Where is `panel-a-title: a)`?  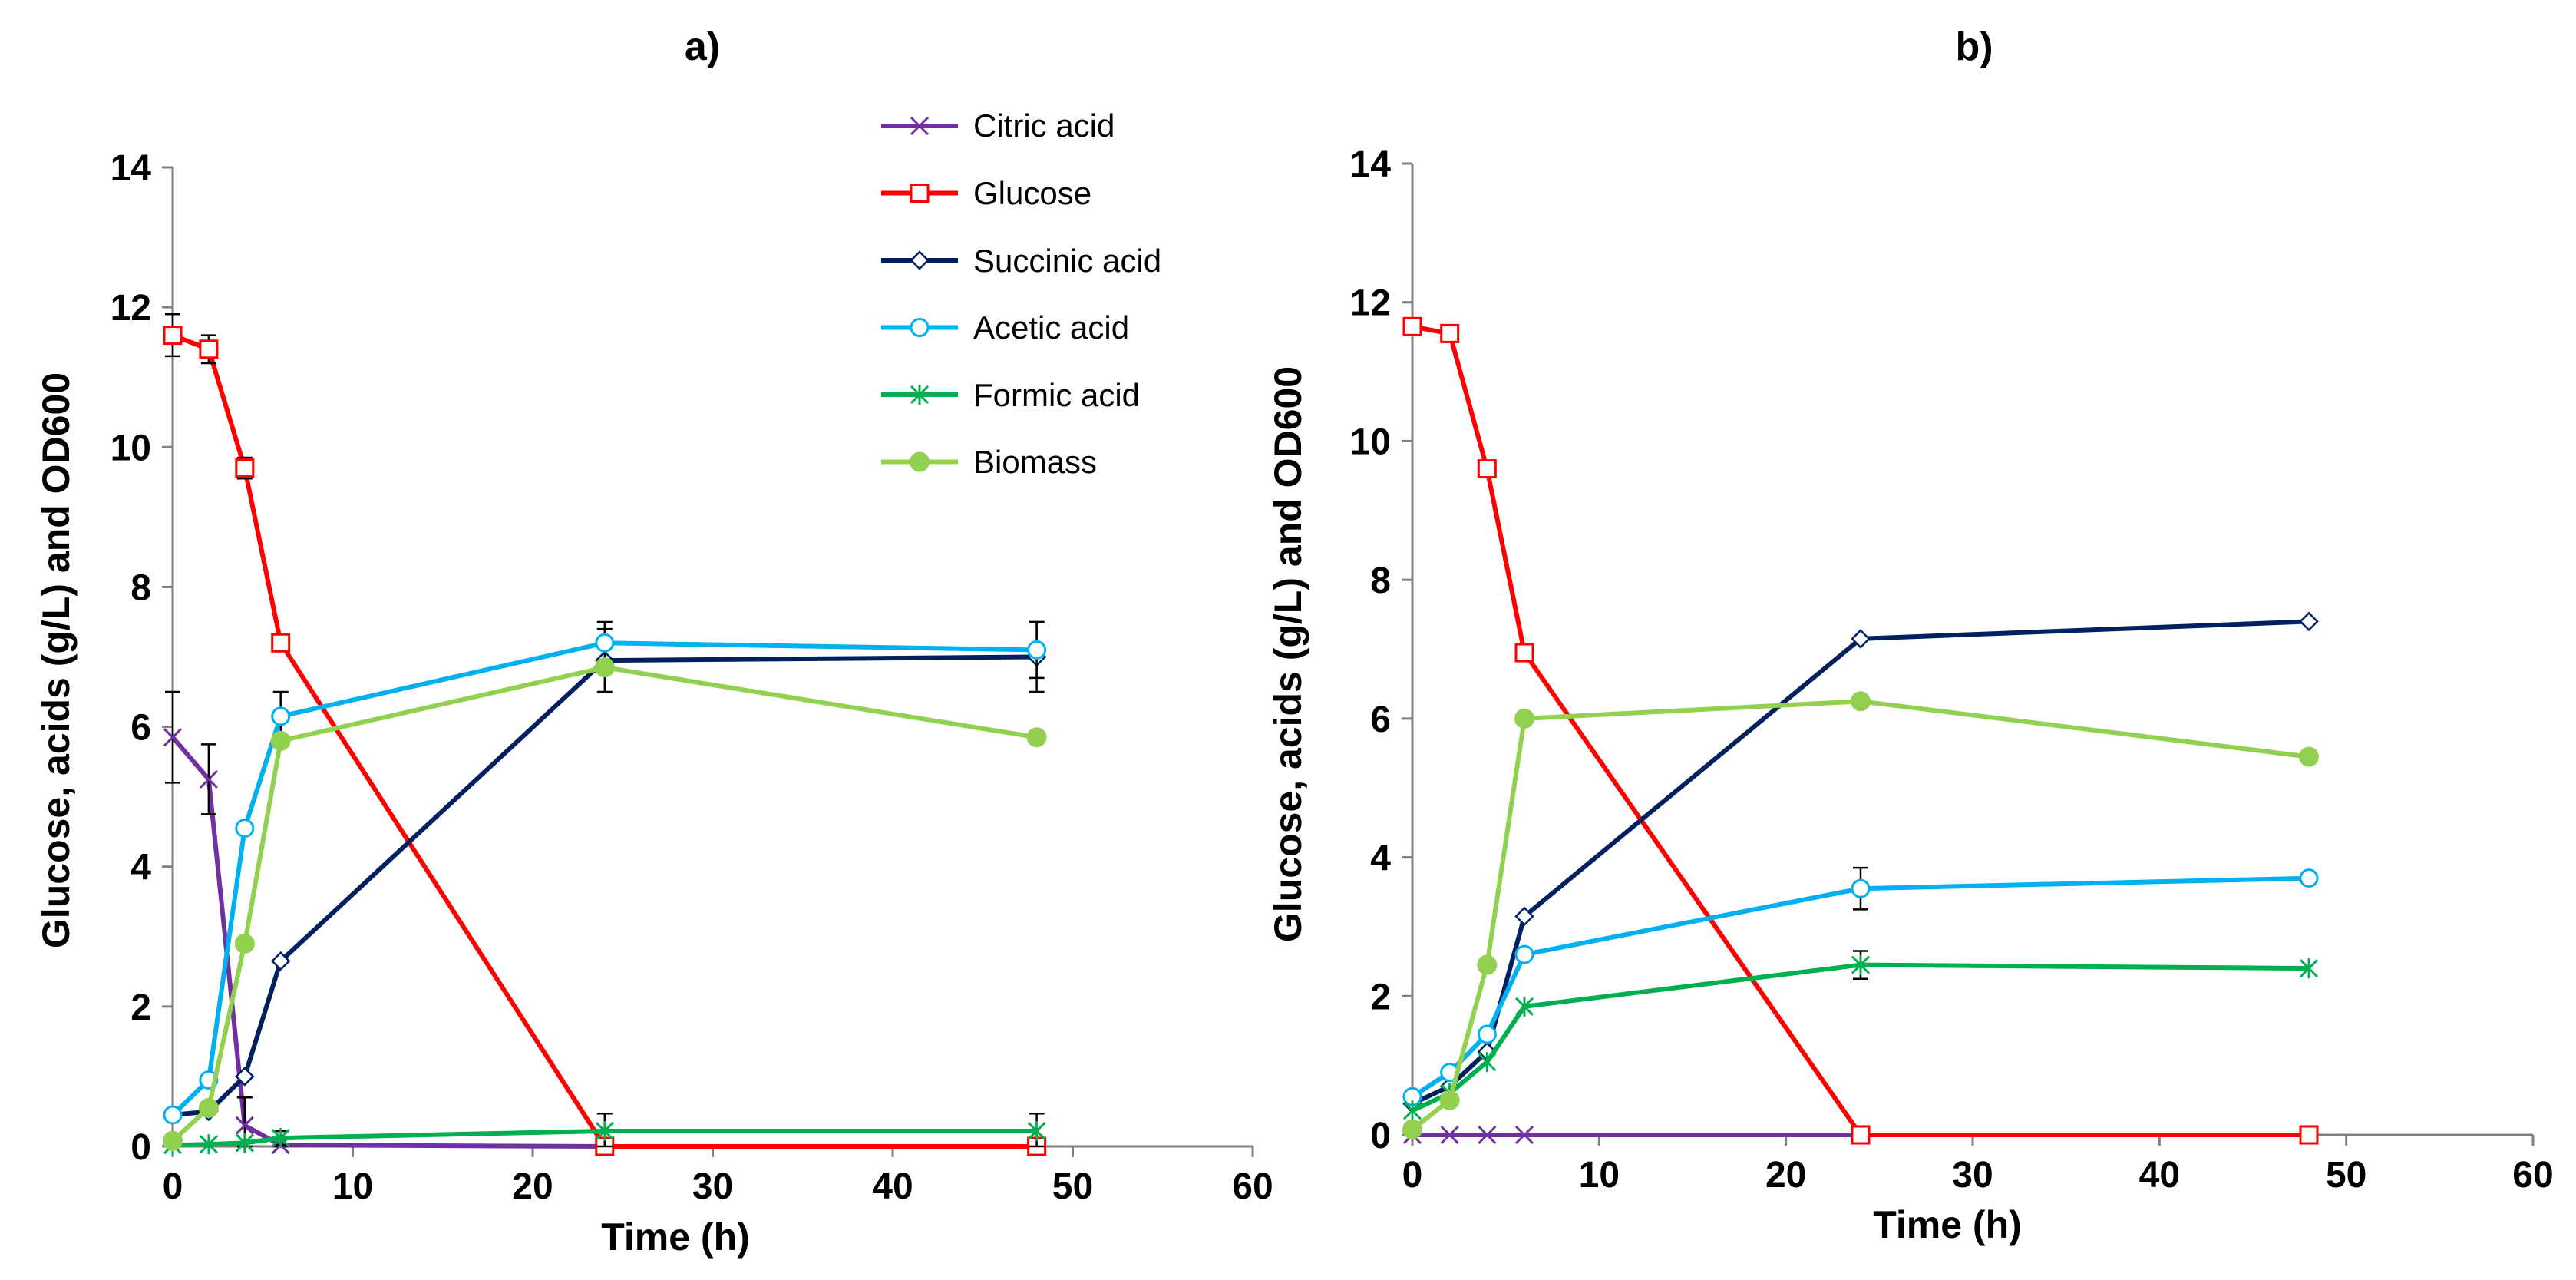
panel-a-title: a) is located at coordinates (702, 47).